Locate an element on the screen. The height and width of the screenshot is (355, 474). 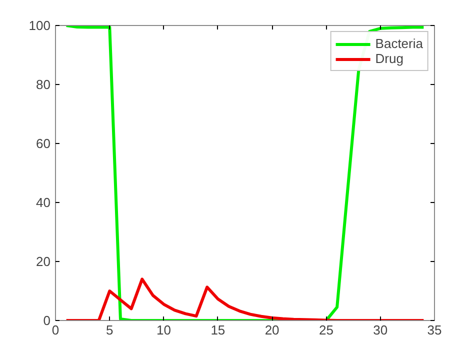
x-tick-label: 35 is located at coordinates (434, 330).